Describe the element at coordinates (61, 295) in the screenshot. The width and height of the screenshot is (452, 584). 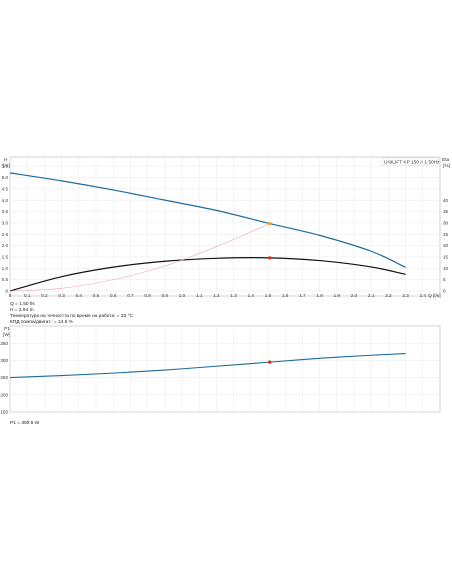
I see `x-tick-label: 0.3` at that location.